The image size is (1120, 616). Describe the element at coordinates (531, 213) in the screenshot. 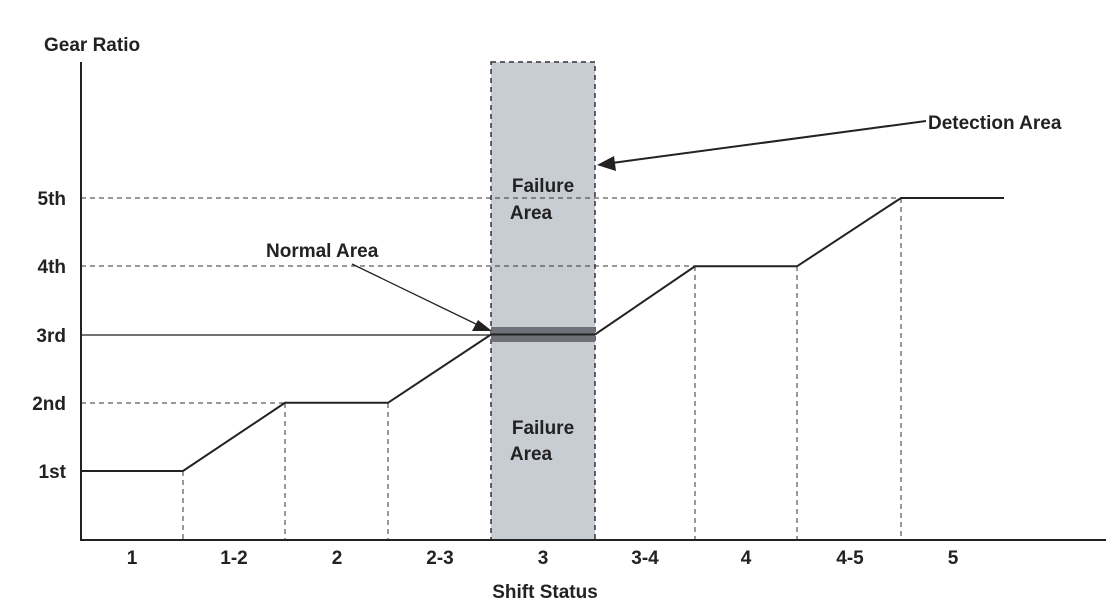

I see `failure-area-upper-line2: Area` at that location.